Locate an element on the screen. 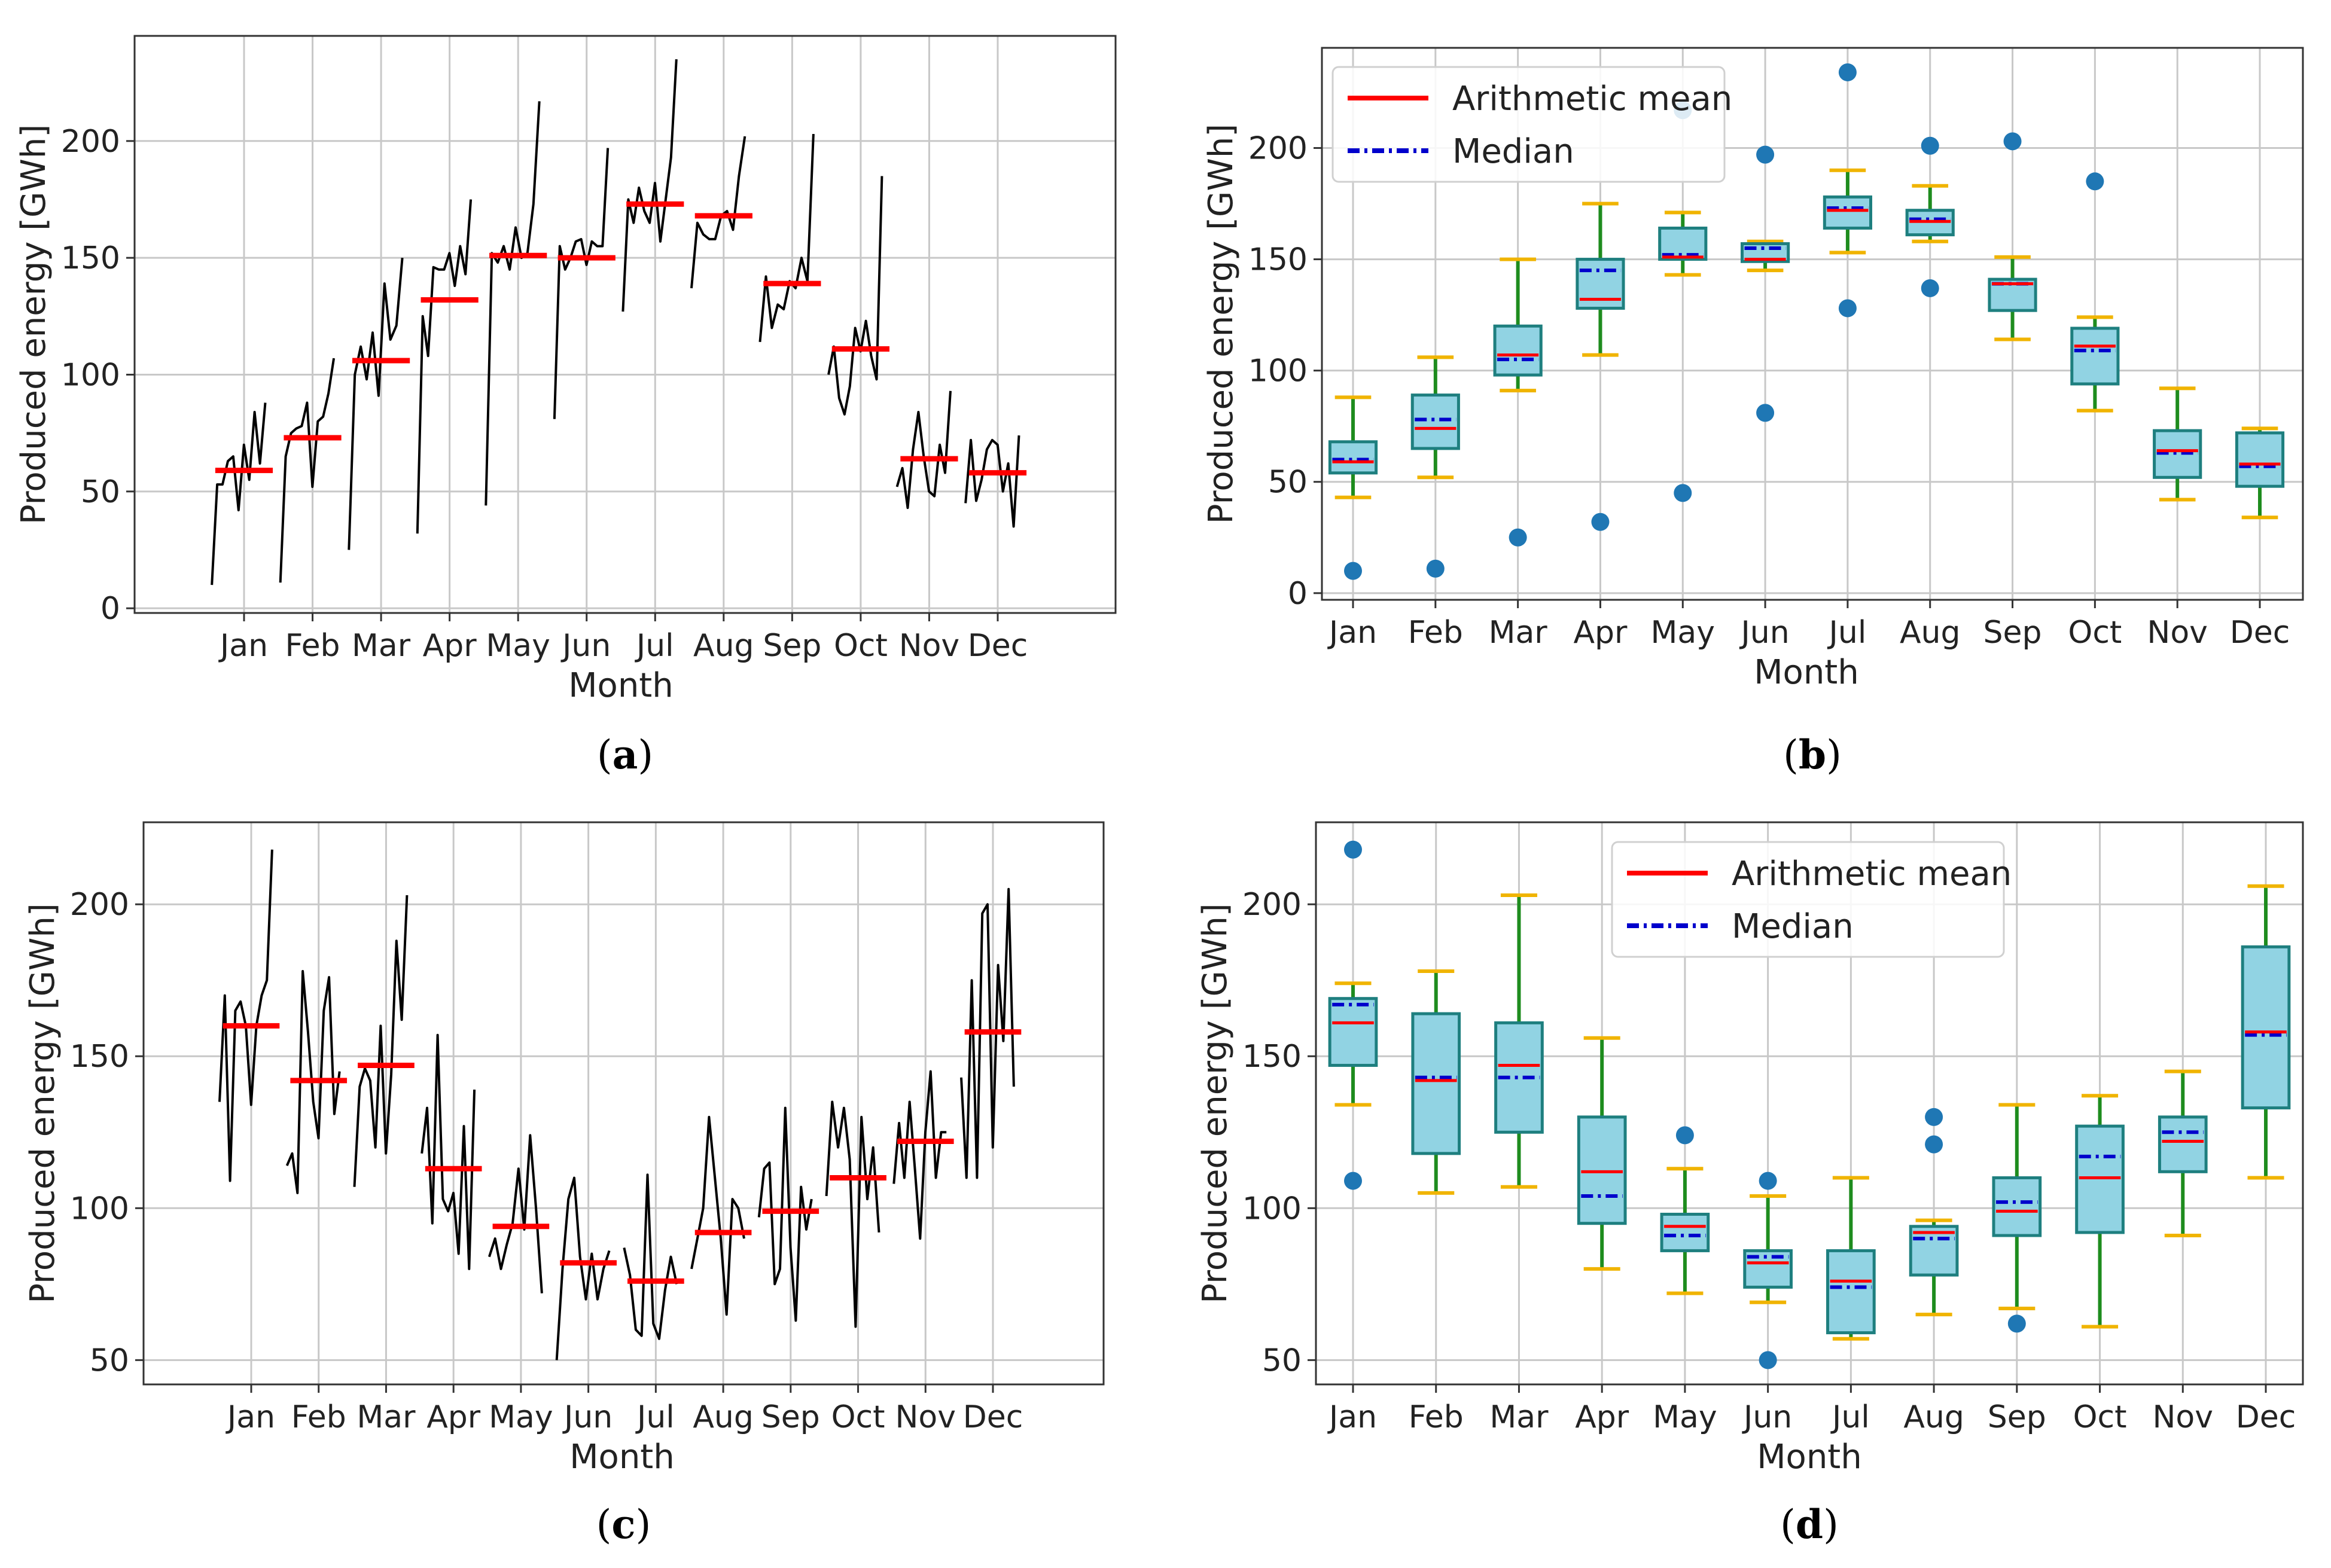 This screenshot has height=1568, width=2331. panel-caption: (c) is located at coordinates (623, 1524).